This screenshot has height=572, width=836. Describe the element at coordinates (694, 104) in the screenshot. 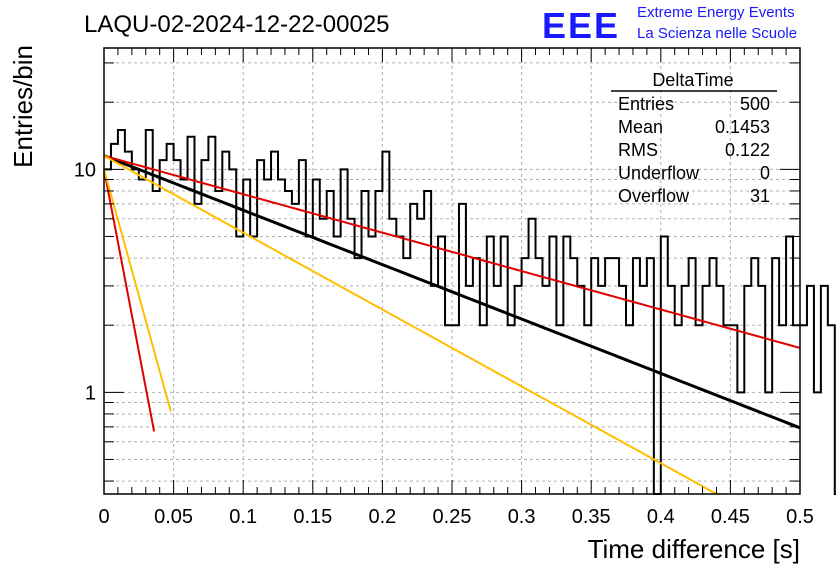

I see `stats-row-entries: Entries 500` at that location.